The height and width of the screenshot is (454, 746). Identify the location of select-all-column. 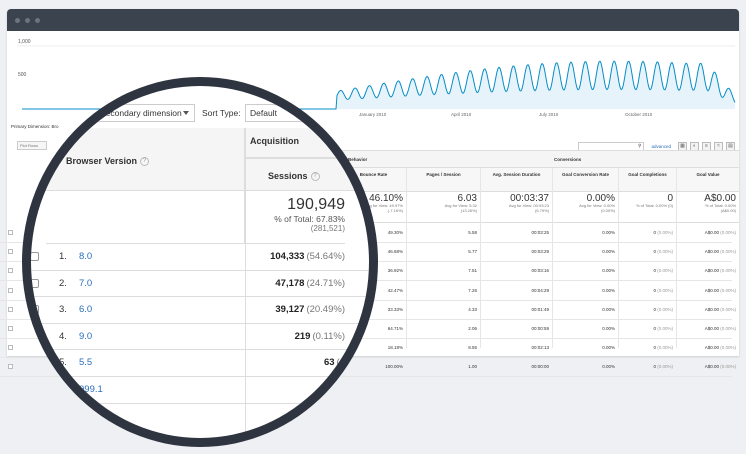
(38, 159).